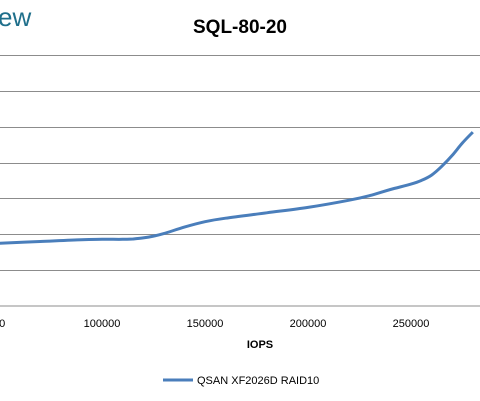 This screenshot has height=401, width=480. Describe the element at coordinates (308, 324) in the screenshot. I see `x-tick-label-200000: 200000` at that location.